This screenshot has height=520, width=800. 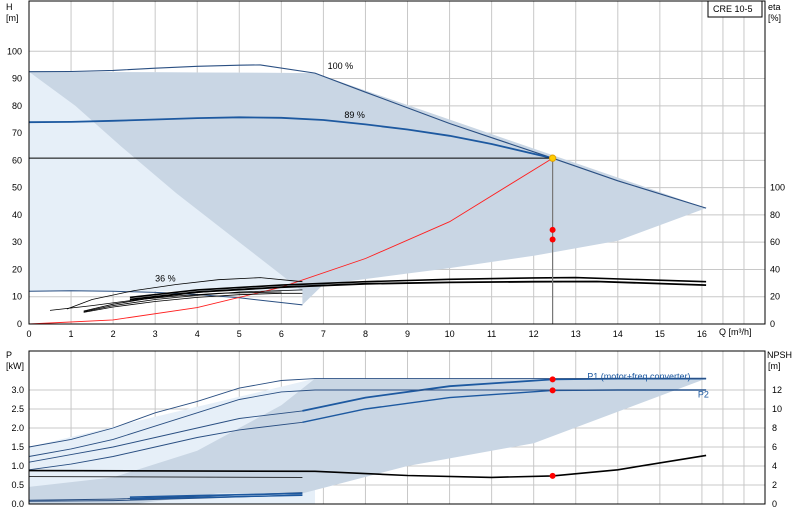 What do you see at coordinates (17, 133) in the screenshot?
I see `top-y-tick-label: 70` at bounding box center [17, 133].